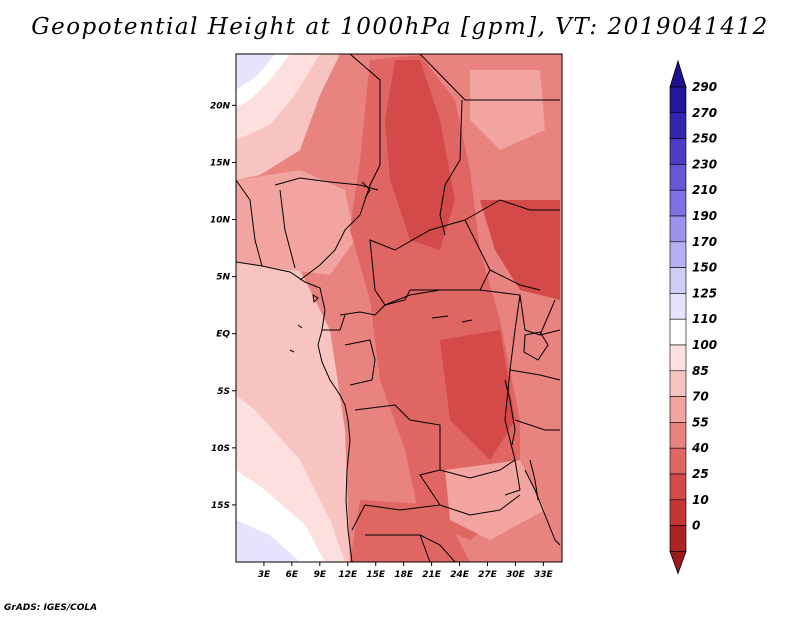 The width and height of the screenshot is (800, 618). I want to click on colorbar-label: 25, so click(700, 474).